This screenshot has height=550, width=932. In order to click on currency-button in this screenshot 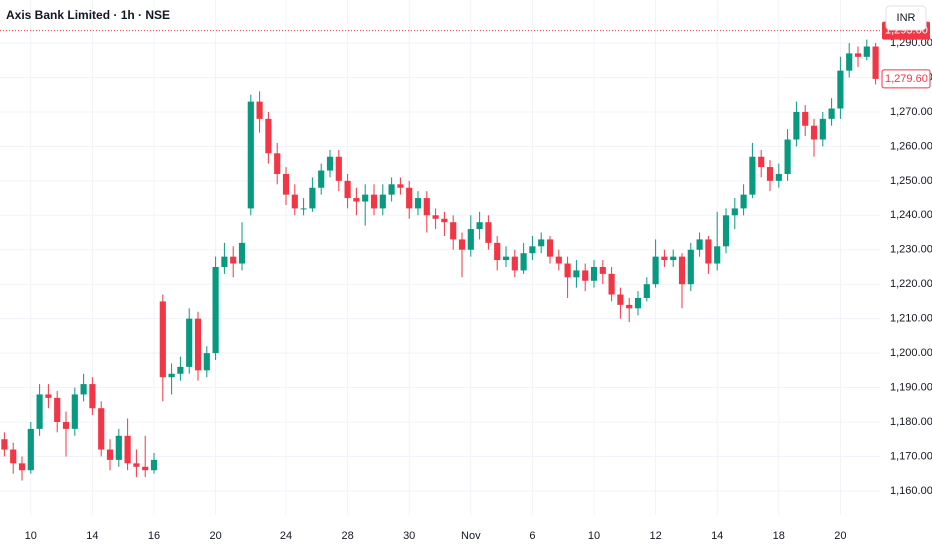, I will do `click(906, 18)`.